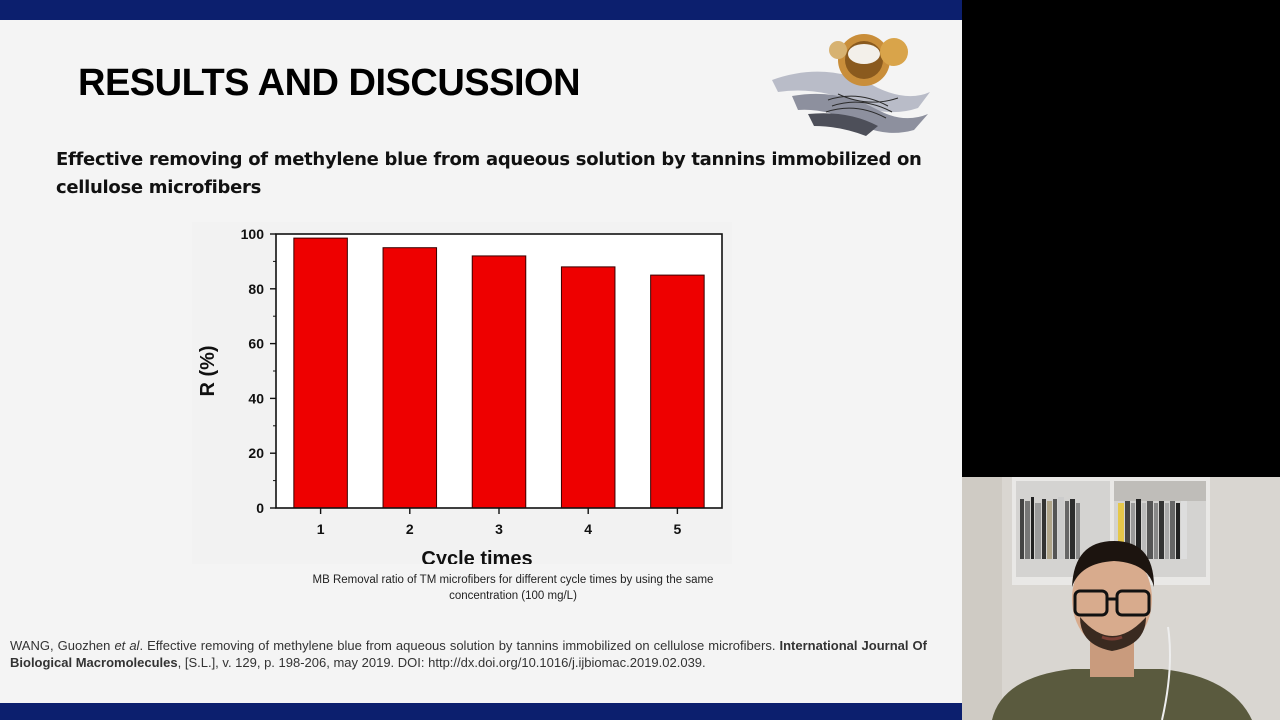 The height and width of the screenshot is (720, 1280). Describe the element at coordinates (481, 10) in the screenshot. I see `top-banner` at that location.